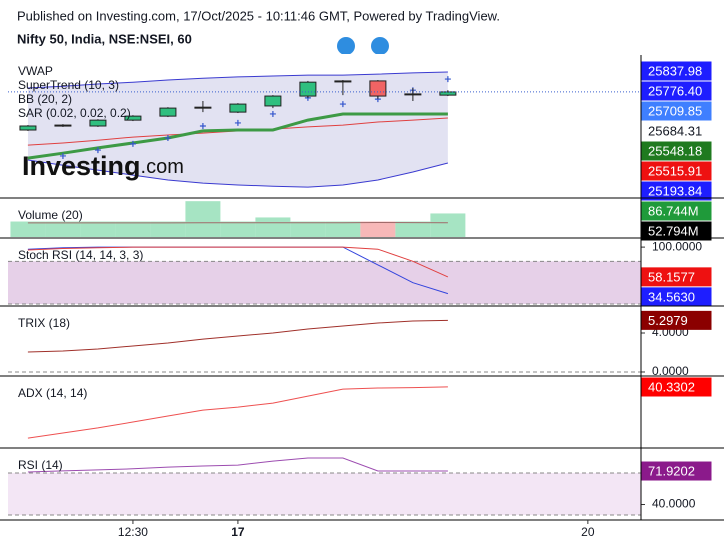 This screenshot has width=724, height=548. What do you see at coordinates (45, 99) in the screenshot?
I see `legend-label: BB (20, 2)` at bounding box center [45, 99].